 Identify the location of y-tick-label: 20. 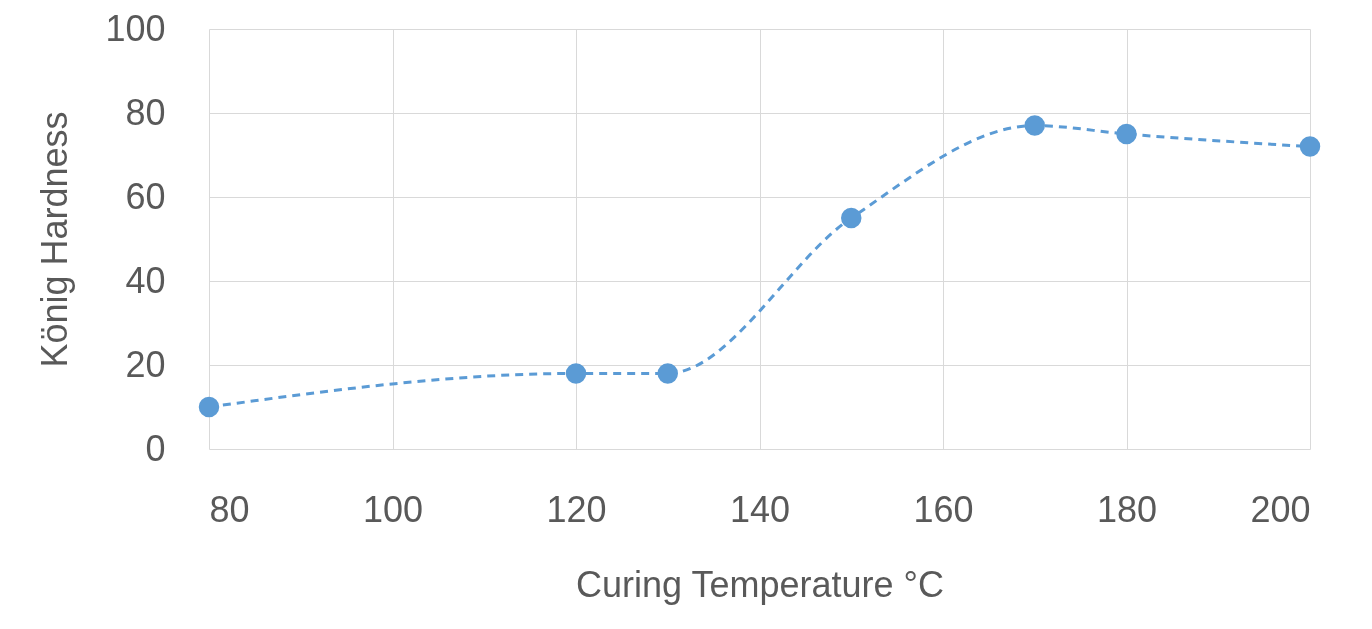
(145, 364).